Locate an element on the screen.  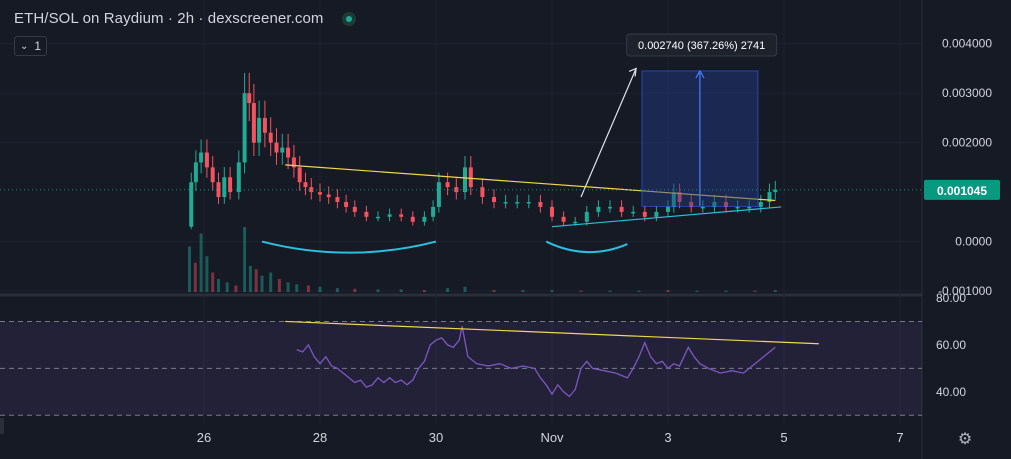
live-status-icon is located at coordinates (348, 18).